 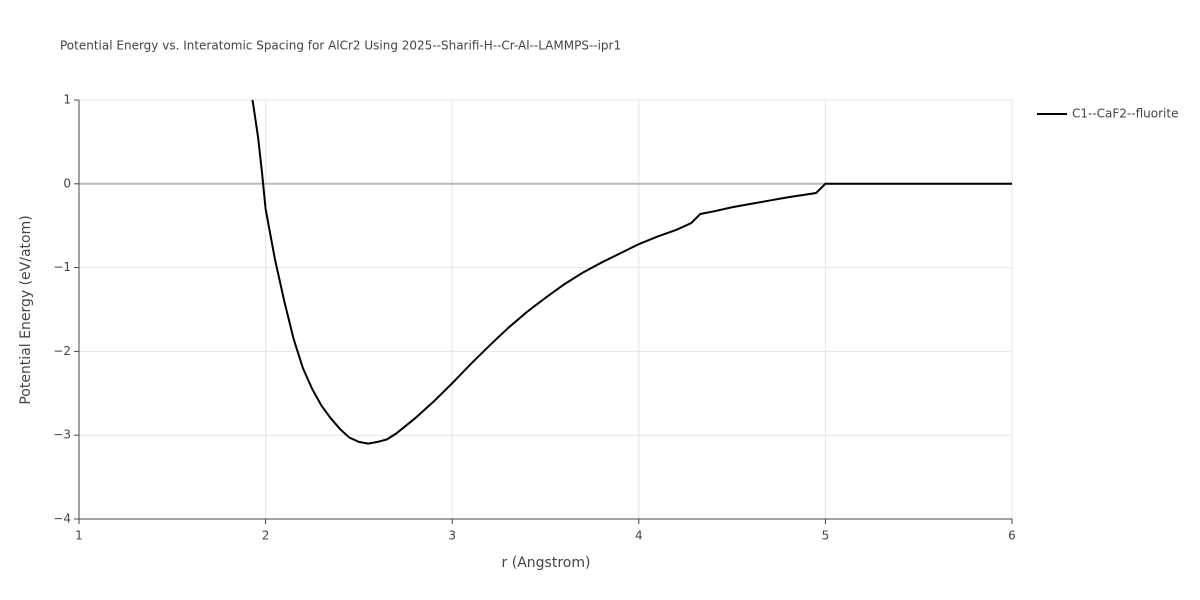 What do you see at coordinates (452, 536) in the screenshot?
I see `x-tick-label: 3` at bounding box center [452, 536].